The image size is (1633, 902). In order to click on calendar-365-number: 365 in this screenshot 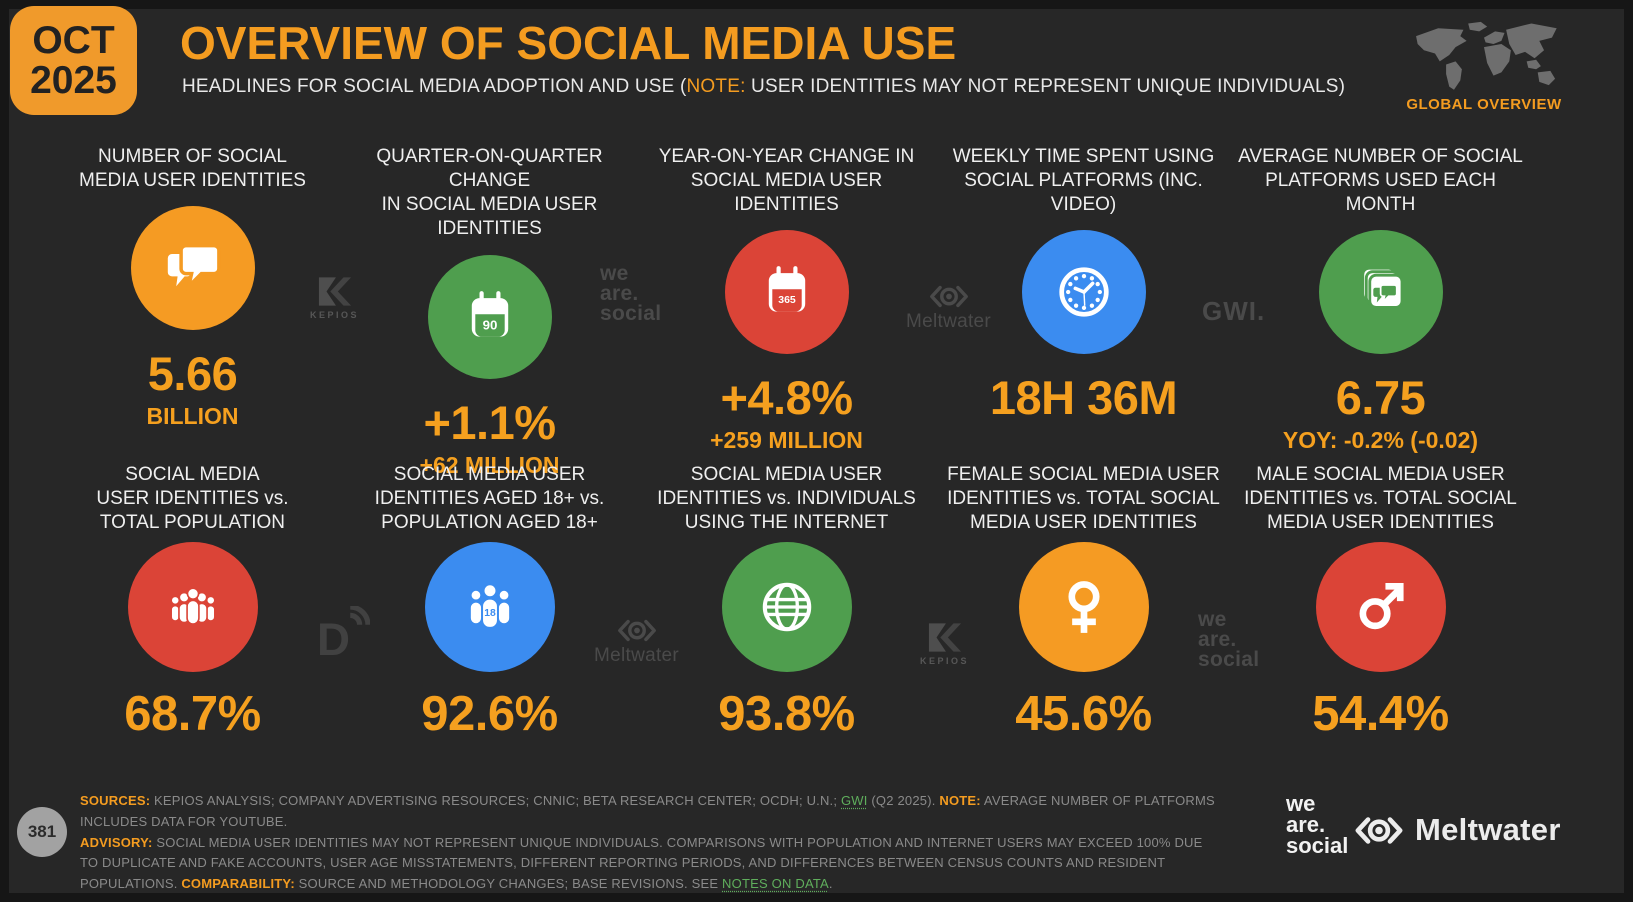, I will do `click(787, 301)`.